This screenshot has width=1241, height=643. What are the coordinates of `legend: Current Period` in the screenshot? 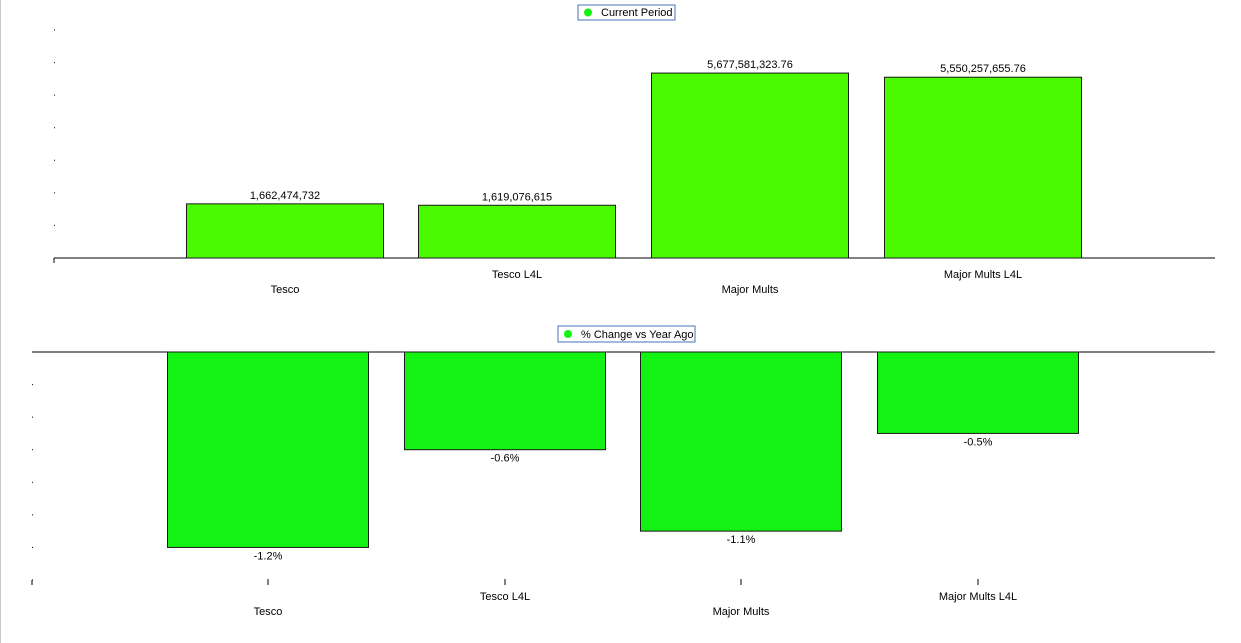 It's located at (626, 12).